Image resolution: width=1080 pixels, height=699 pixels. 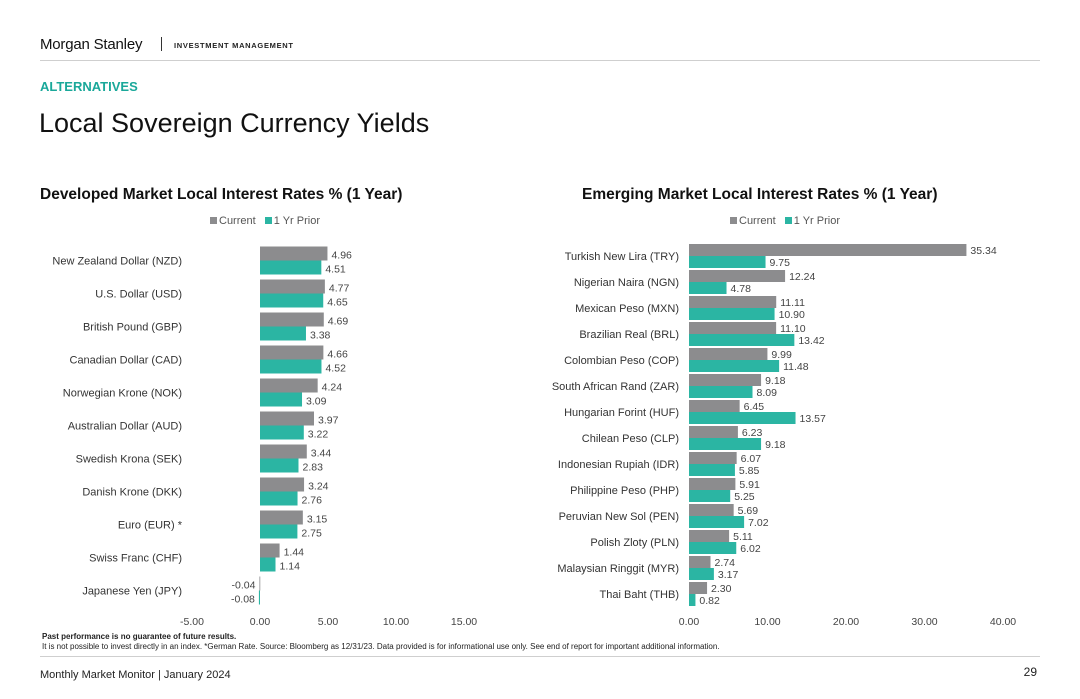 I want to click on category-label: Nigerian Naira (NGN), so click(x=626, y=283).